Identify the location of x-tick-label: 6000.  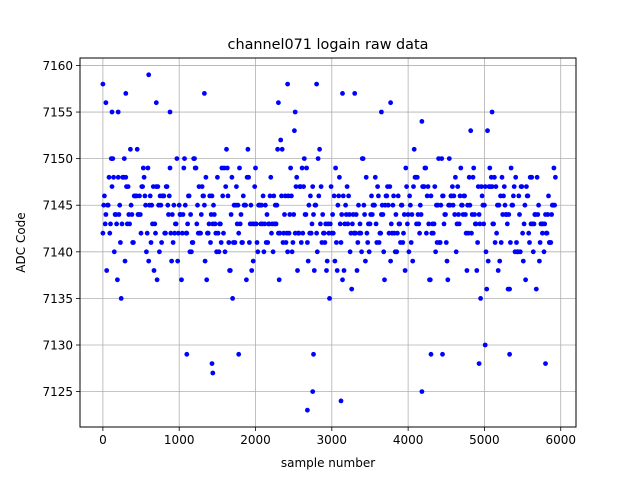
(560, 440).